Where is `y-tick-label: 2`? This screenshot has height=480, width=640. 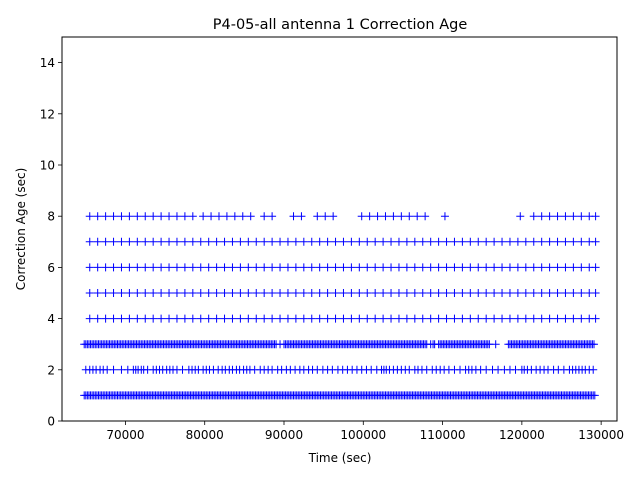 y-tick-label: 2 is located at coordinates (51, 370).